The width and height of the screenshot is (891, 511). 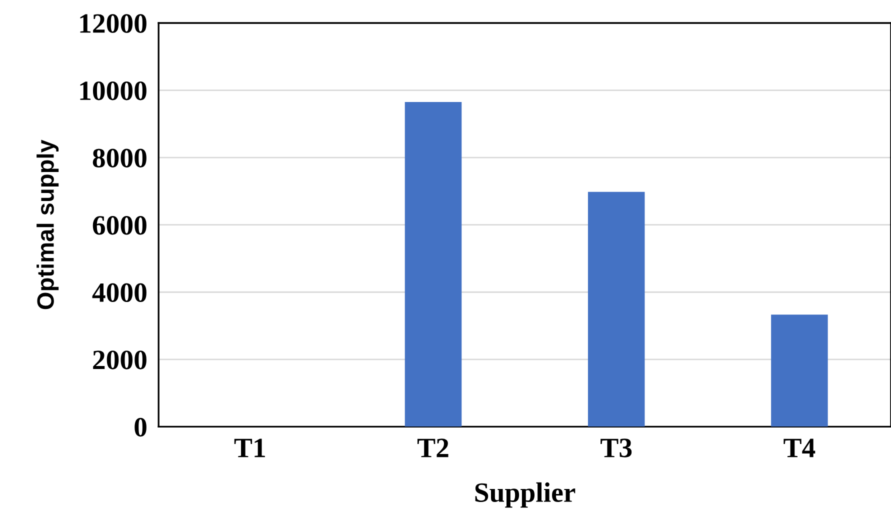 I want to click on y-tick-label: 4000, so click(x=119, y=292).